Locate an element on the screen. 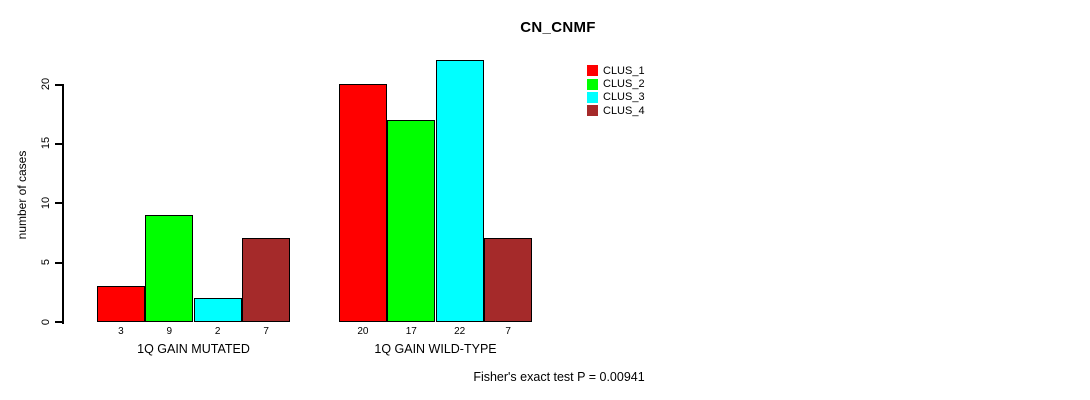 Image resolution: width=1090 pixels, height=400 pixels. chart-title: CN_CNMF is located at coordinates (558, 27).